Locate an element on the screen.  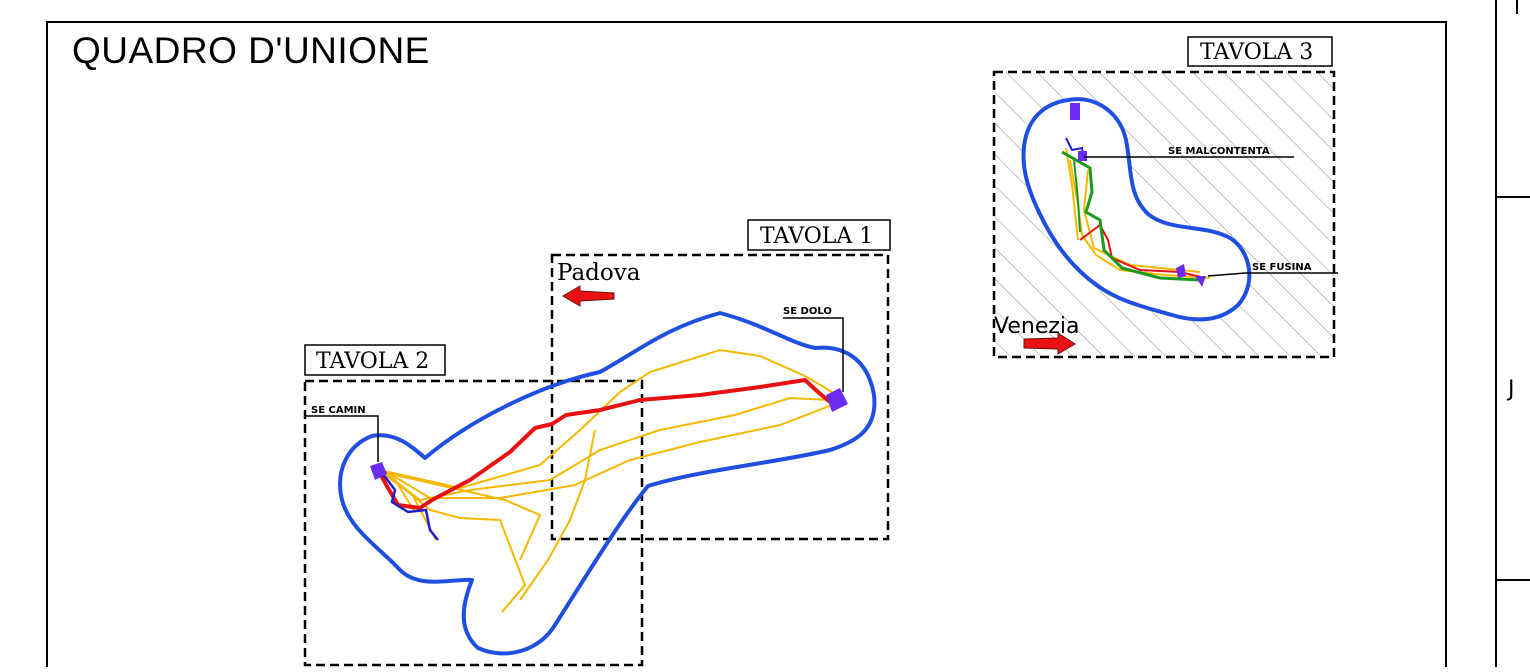
venezia-arrow-icon is located at coordinates (1049, 343).